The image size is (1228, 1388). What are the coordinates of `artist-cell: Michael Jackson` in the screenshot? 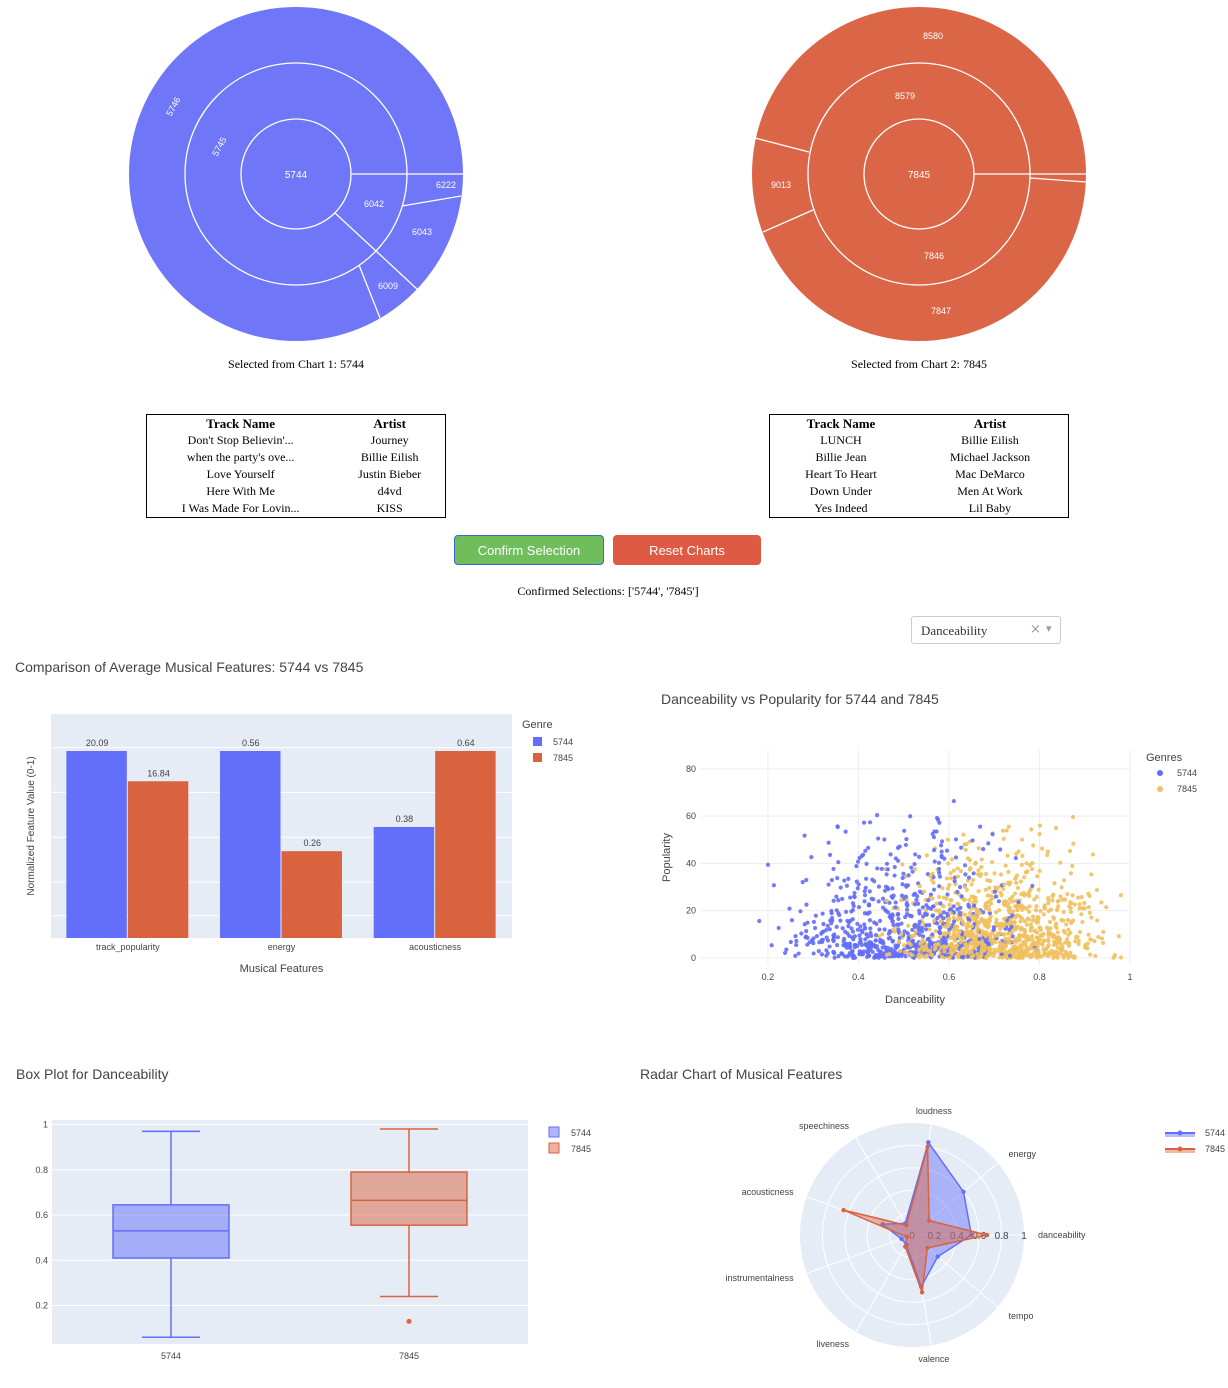 It's located at (990, 457).